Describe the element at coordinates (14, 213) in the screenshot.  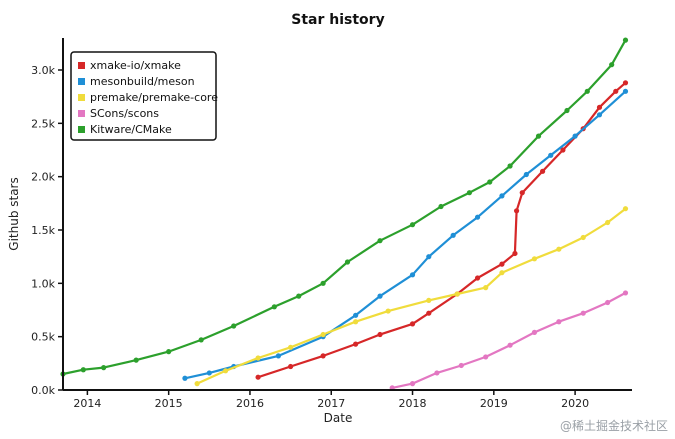
I see `y-axis-label: Github stars` at that location.